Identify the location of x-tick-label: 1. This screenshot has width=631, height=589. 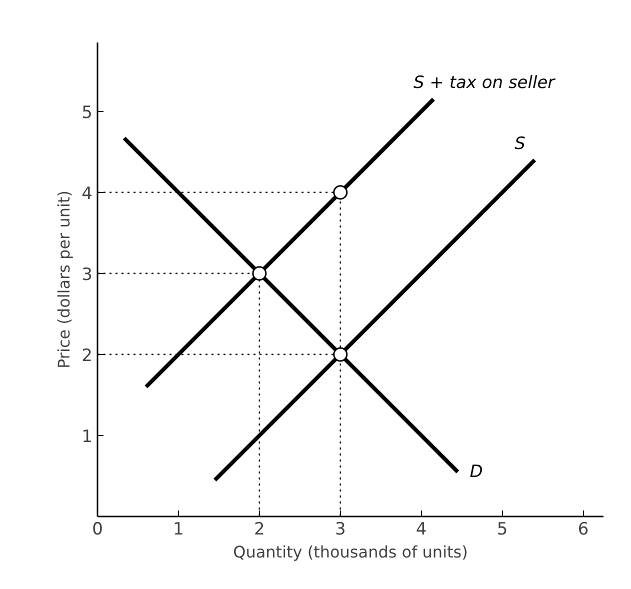
(178, 530).